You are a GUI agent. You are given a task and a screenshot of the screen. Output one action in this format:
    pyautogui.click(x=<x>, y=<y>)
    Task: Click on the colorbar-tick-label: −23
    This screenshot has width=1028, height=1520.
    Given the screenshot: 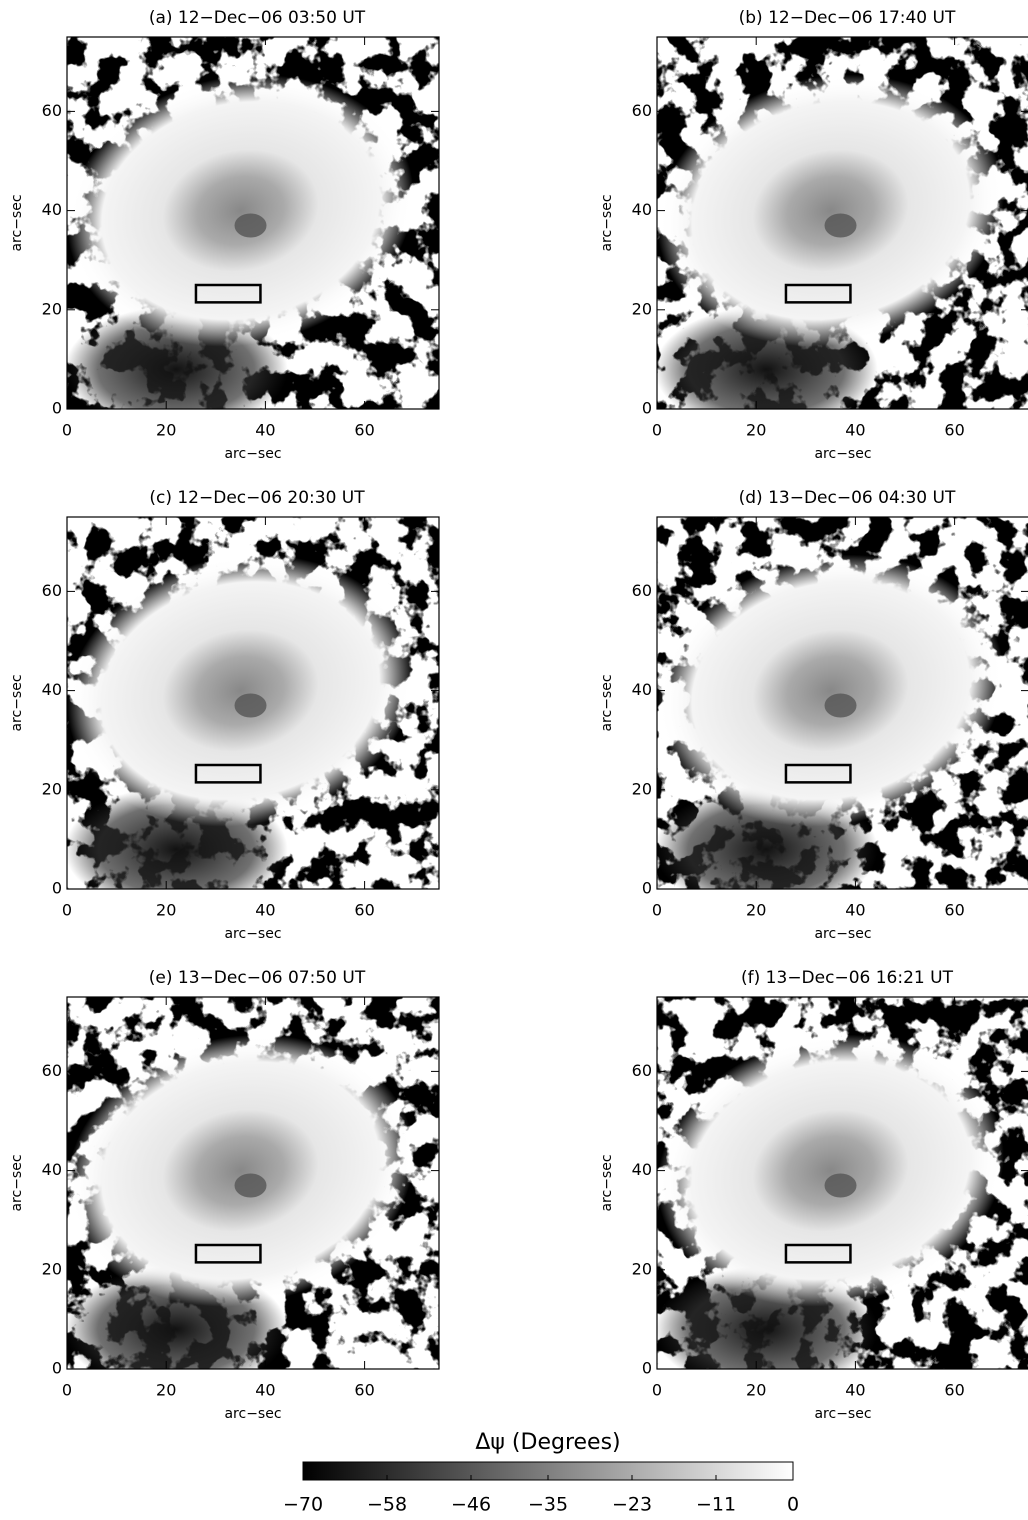 What is the action you would take?
    pyautogui.click(x=632, y=1505)
    